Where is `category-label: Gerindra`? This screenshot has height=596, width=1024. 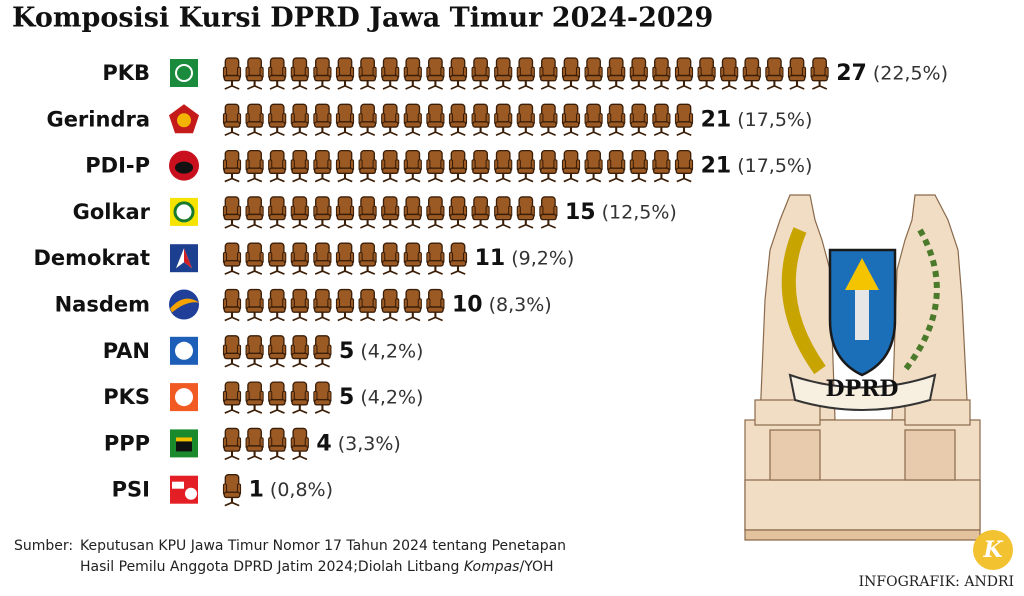
category-label: Gerindra is located at coordinates (98, 119).